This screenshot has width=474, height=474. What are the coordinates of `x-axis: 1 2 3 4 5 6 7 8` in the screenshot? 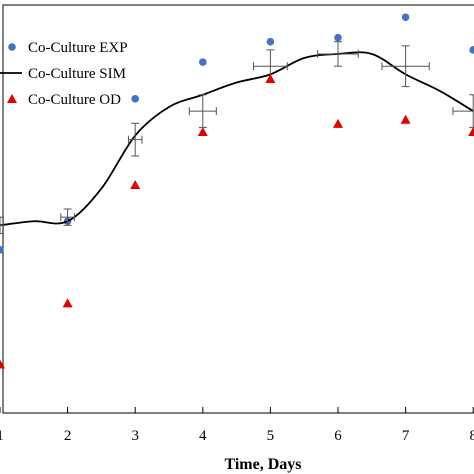 It's located at (237, 425).